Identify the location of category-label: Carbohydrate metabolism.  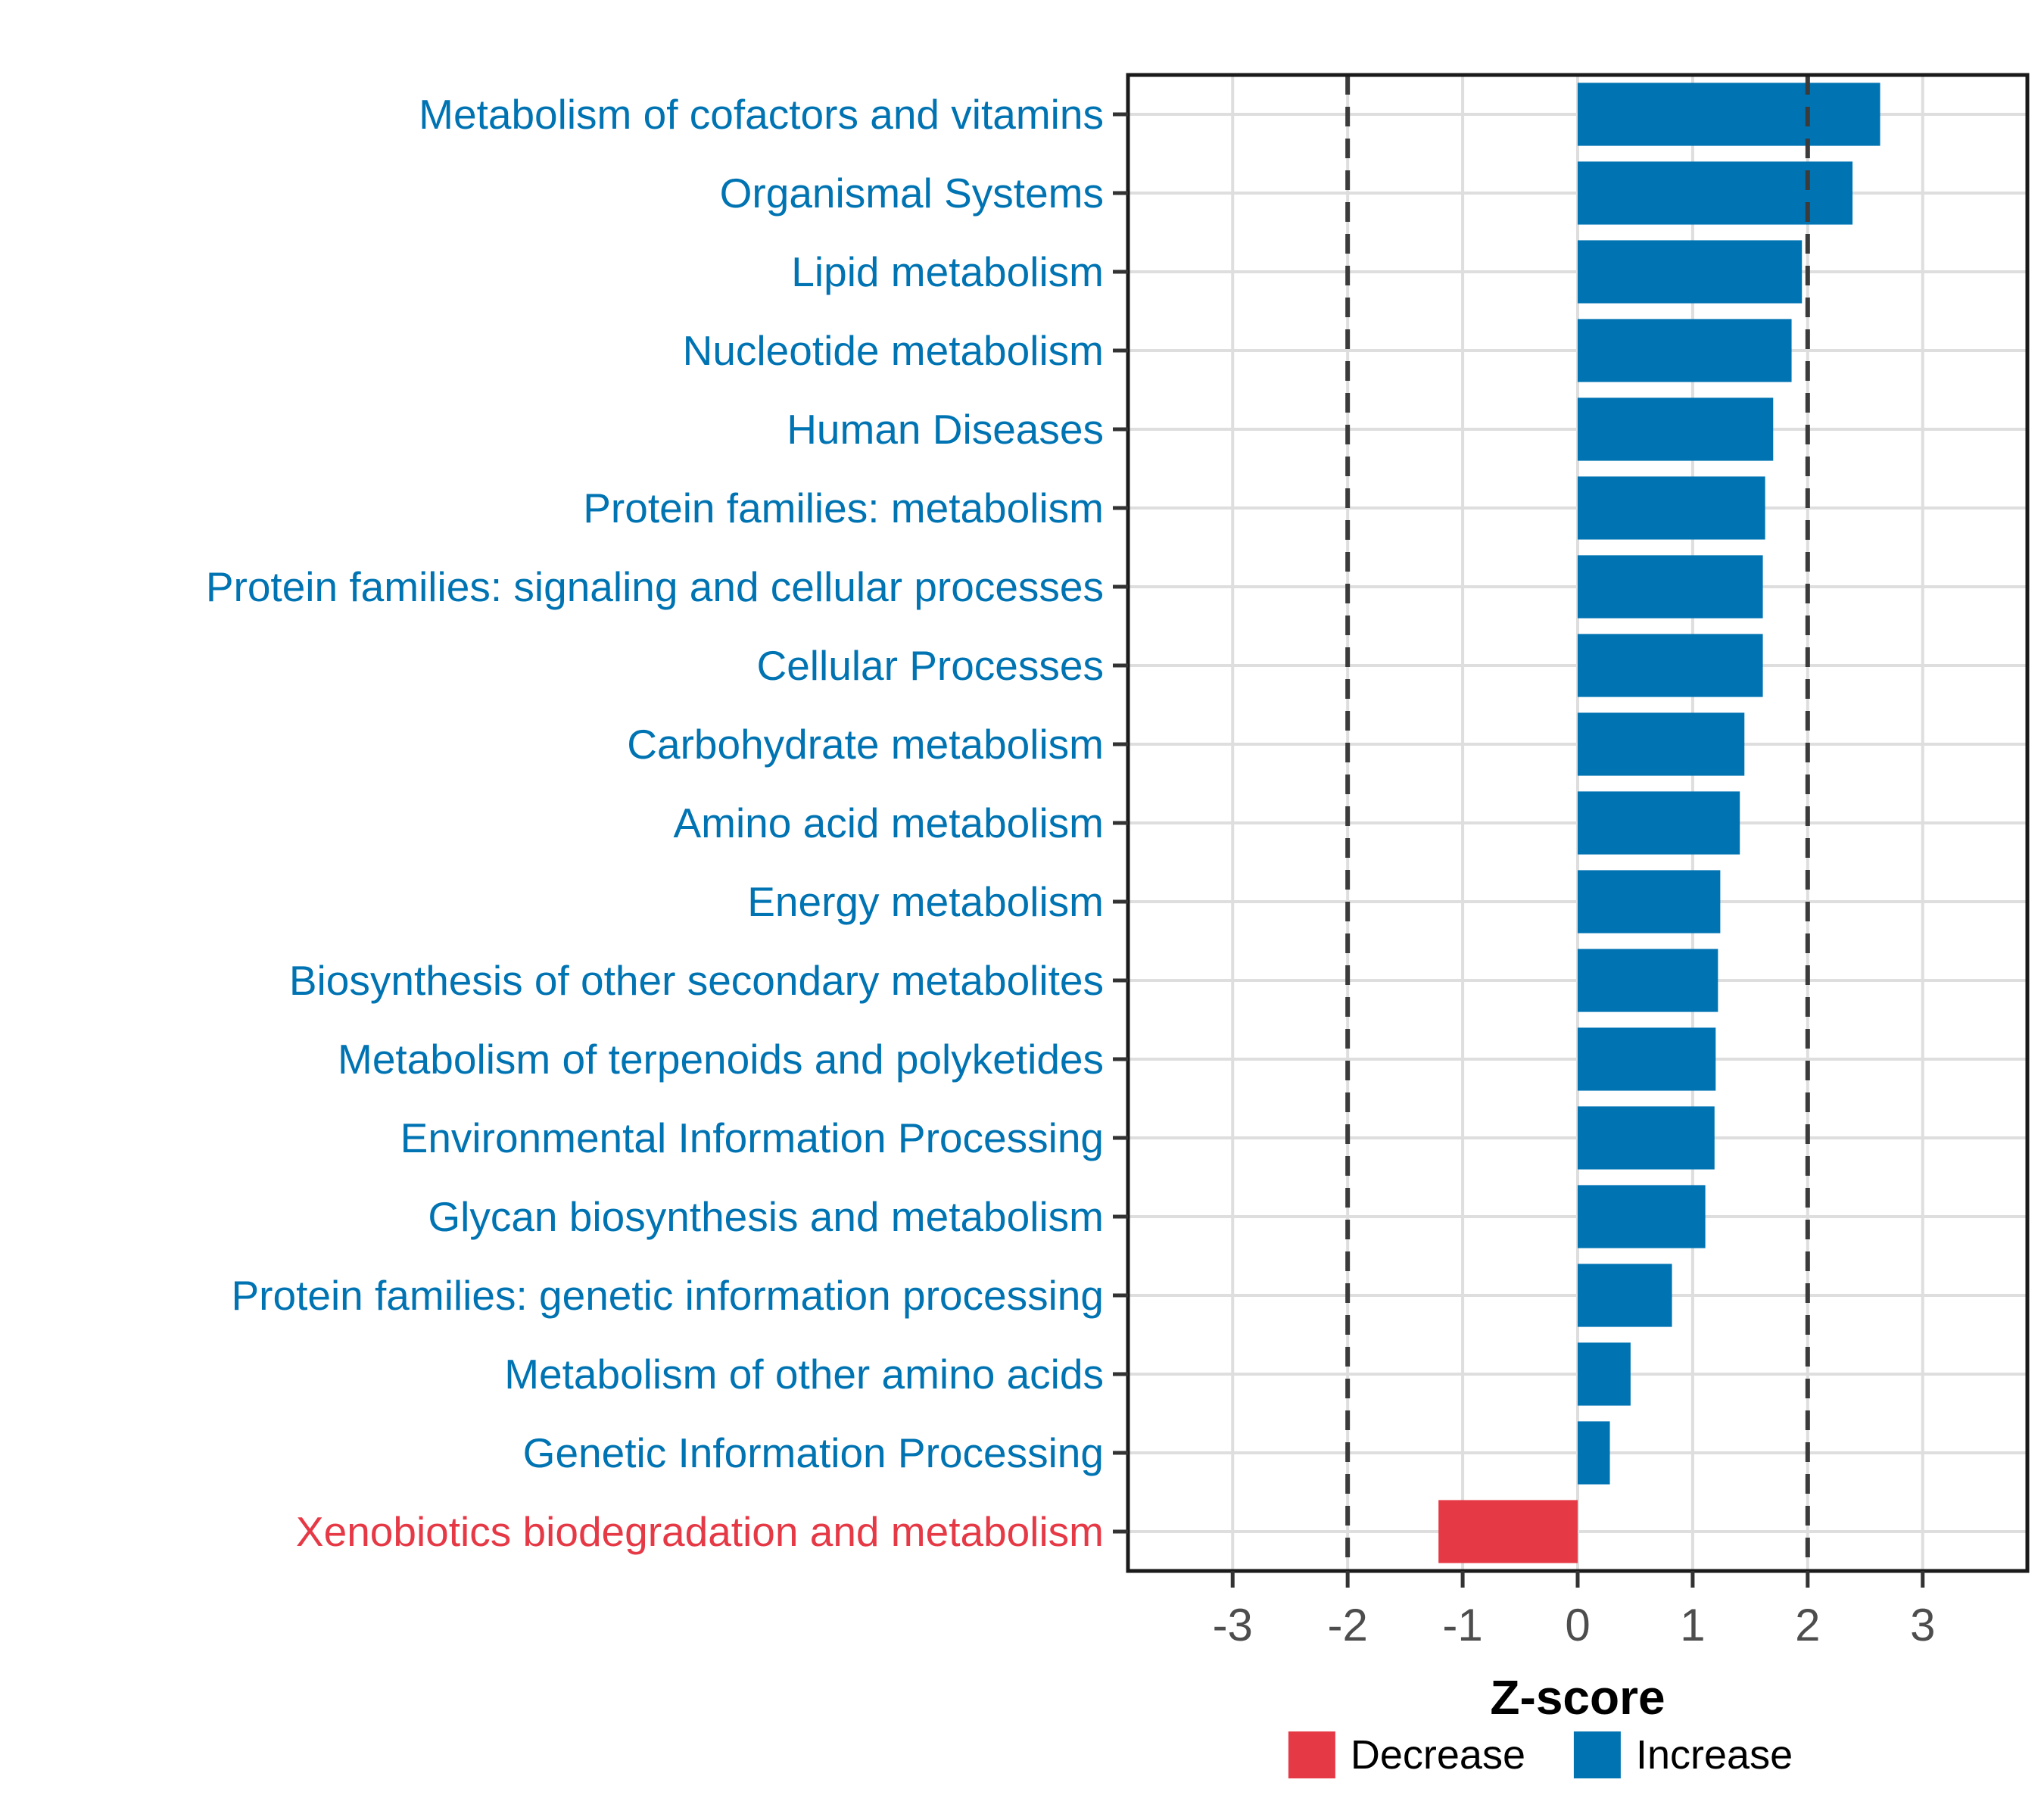
(865, 744).